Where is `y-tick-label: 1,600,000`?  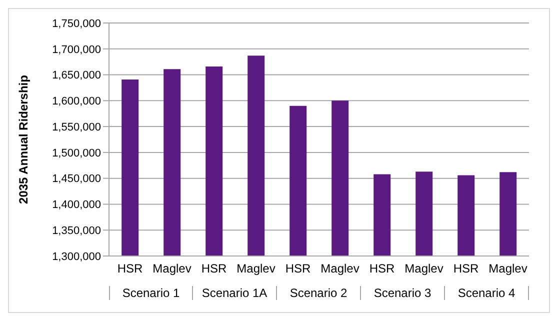 y-tick-label: 1,600,000 is located at coordinates (76, 102).